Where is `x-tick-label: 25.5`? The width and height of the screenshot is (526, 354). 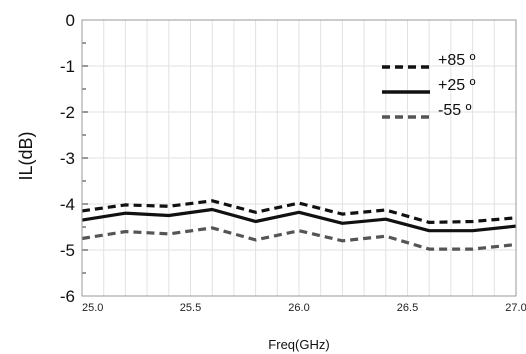 x-tick-label: 25.5 is located at coordinates (190, 308).